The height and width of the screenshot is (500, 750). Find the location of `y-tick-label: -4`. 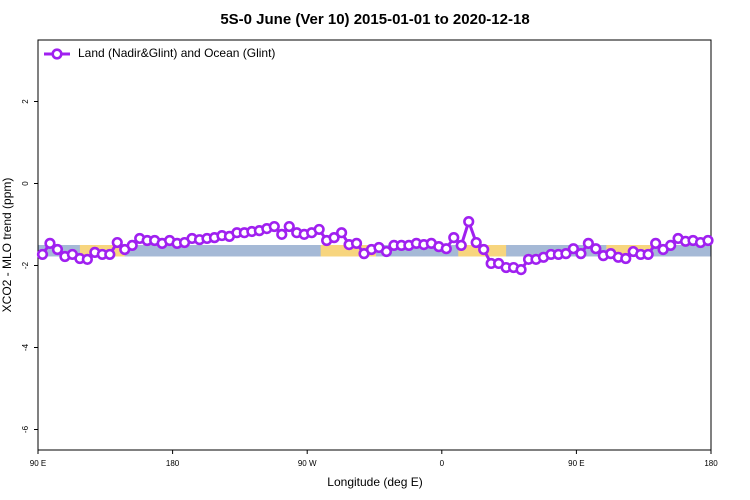

y-tick-label: -4 is located at coordinates (25, 347).